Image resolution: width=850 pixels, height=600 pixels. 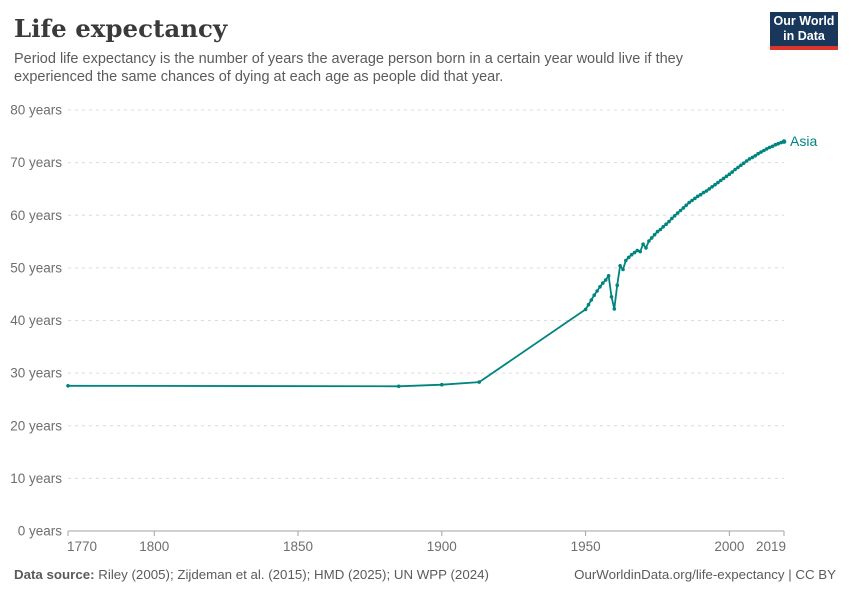 I want to click on y-tick-label: 60 years, so click(x=36, y=215).